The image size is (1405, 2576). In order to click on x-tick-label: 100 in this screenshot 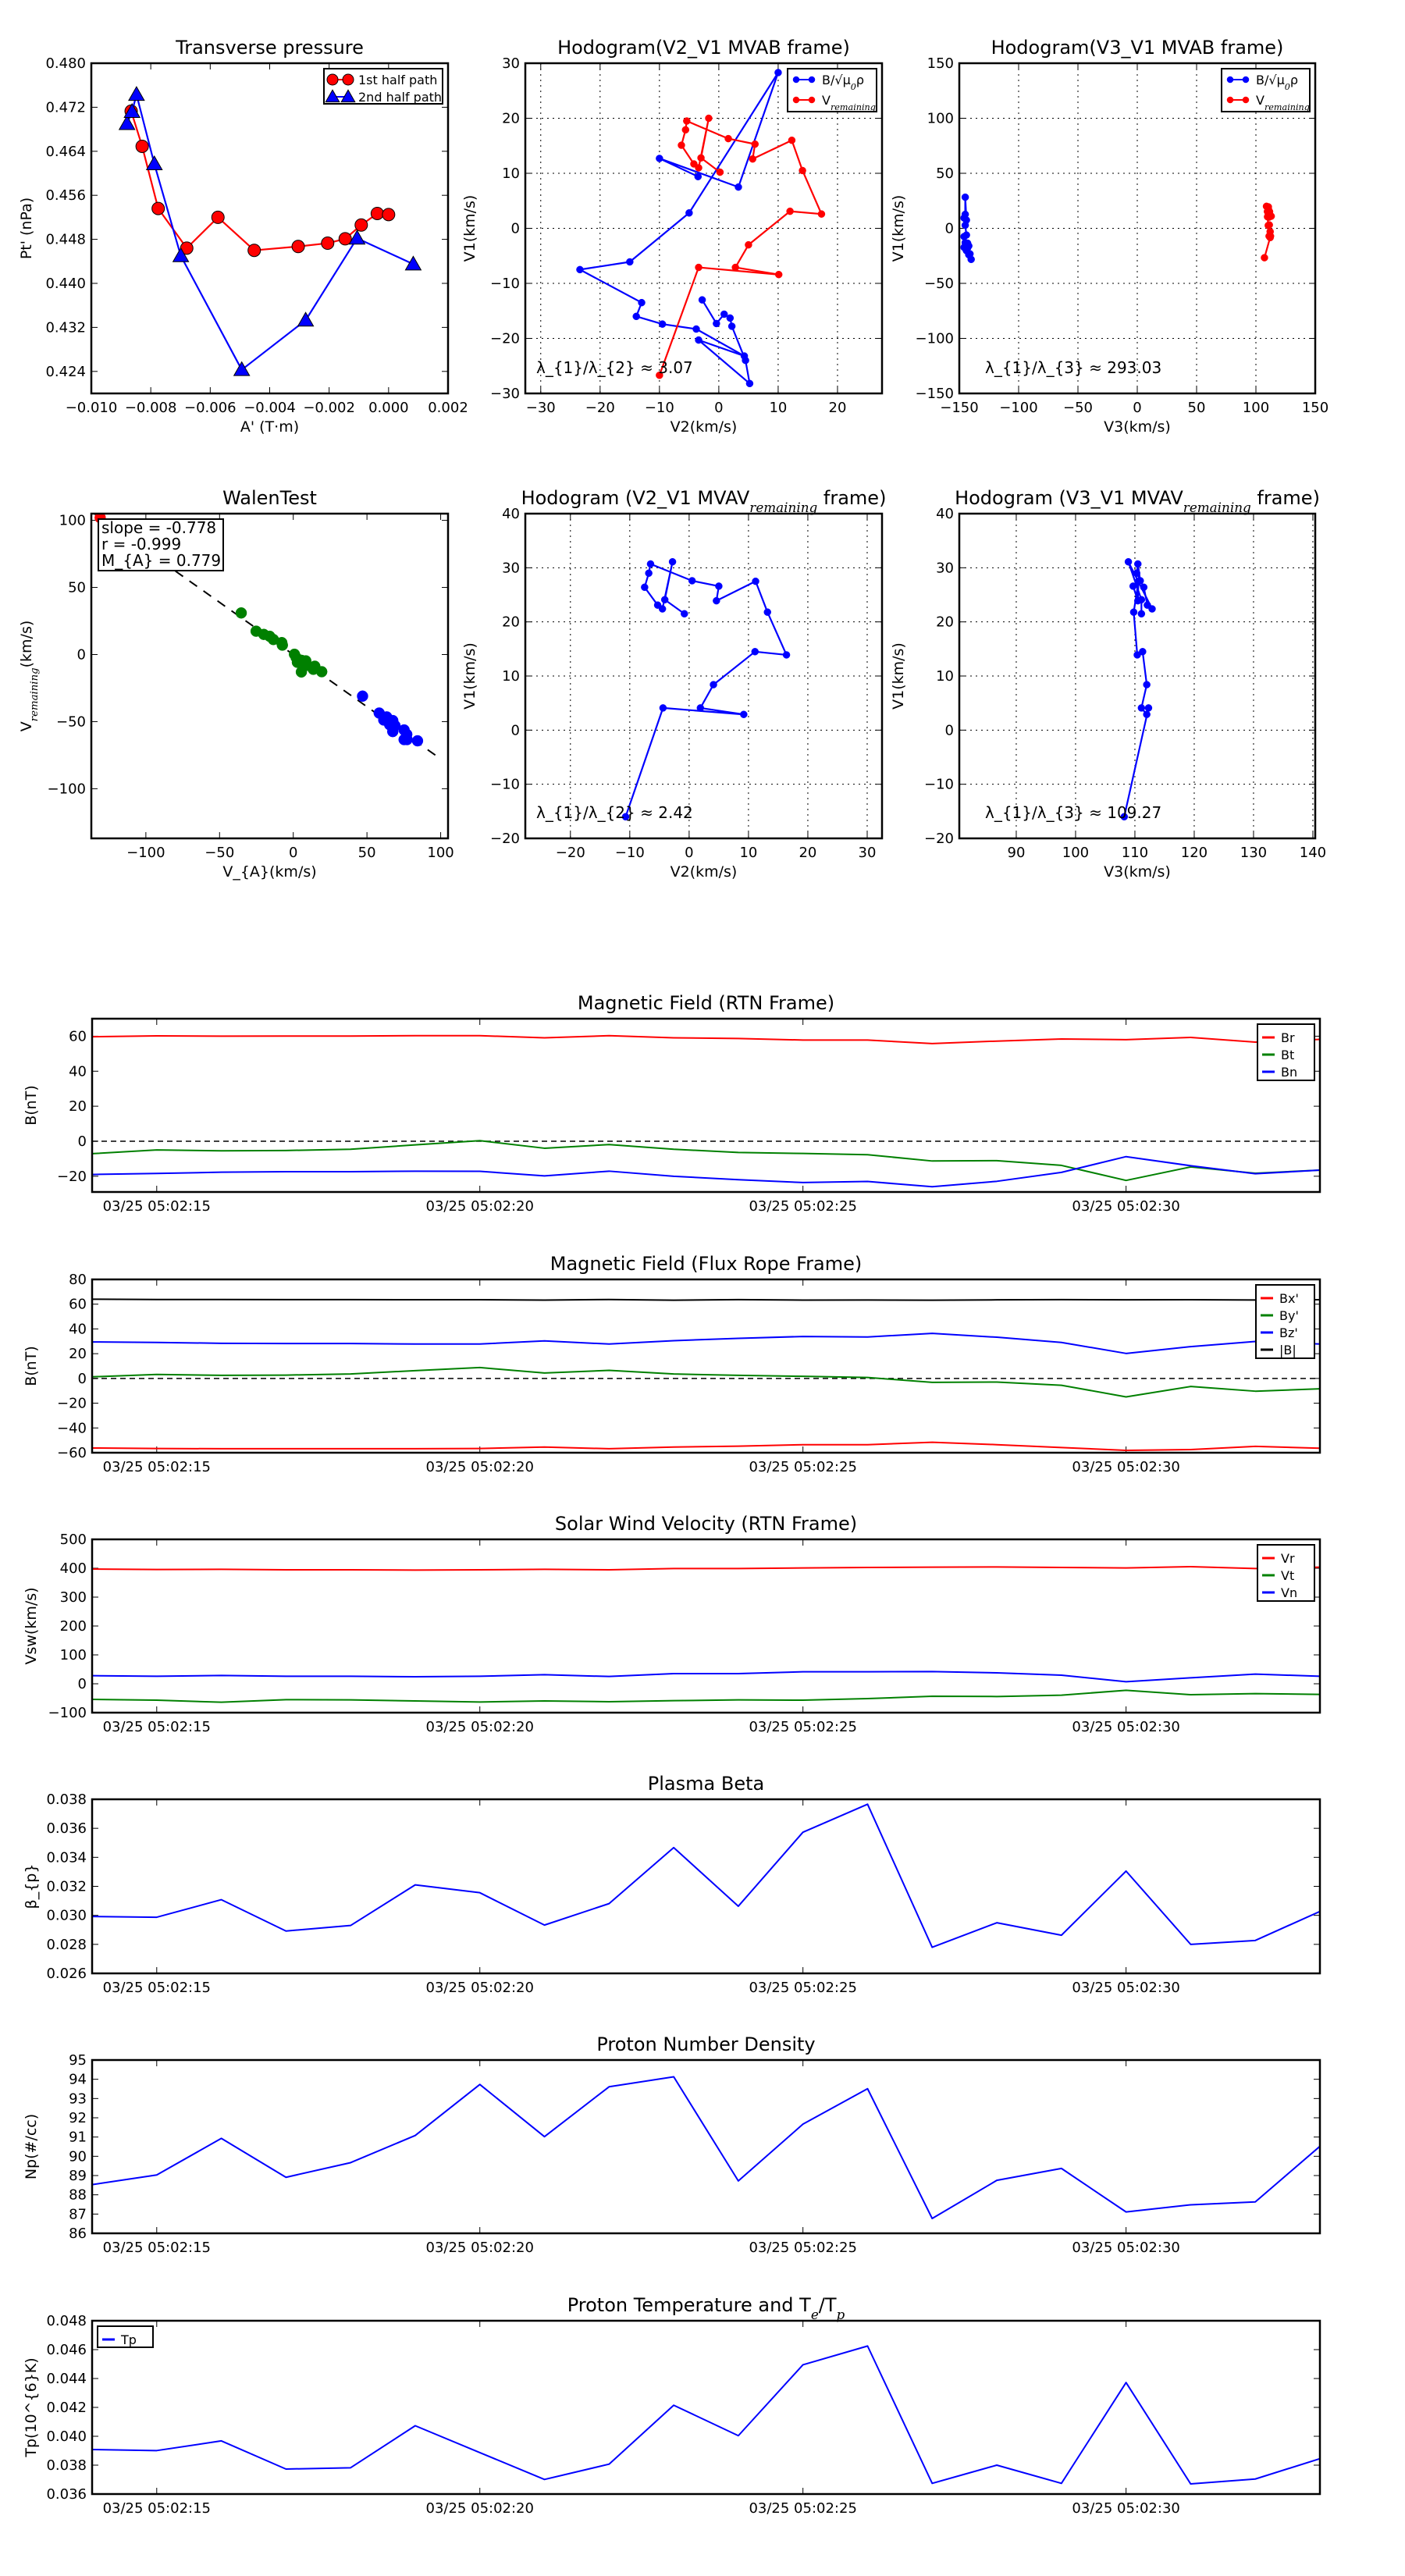, I will do `click(441, 853)`.